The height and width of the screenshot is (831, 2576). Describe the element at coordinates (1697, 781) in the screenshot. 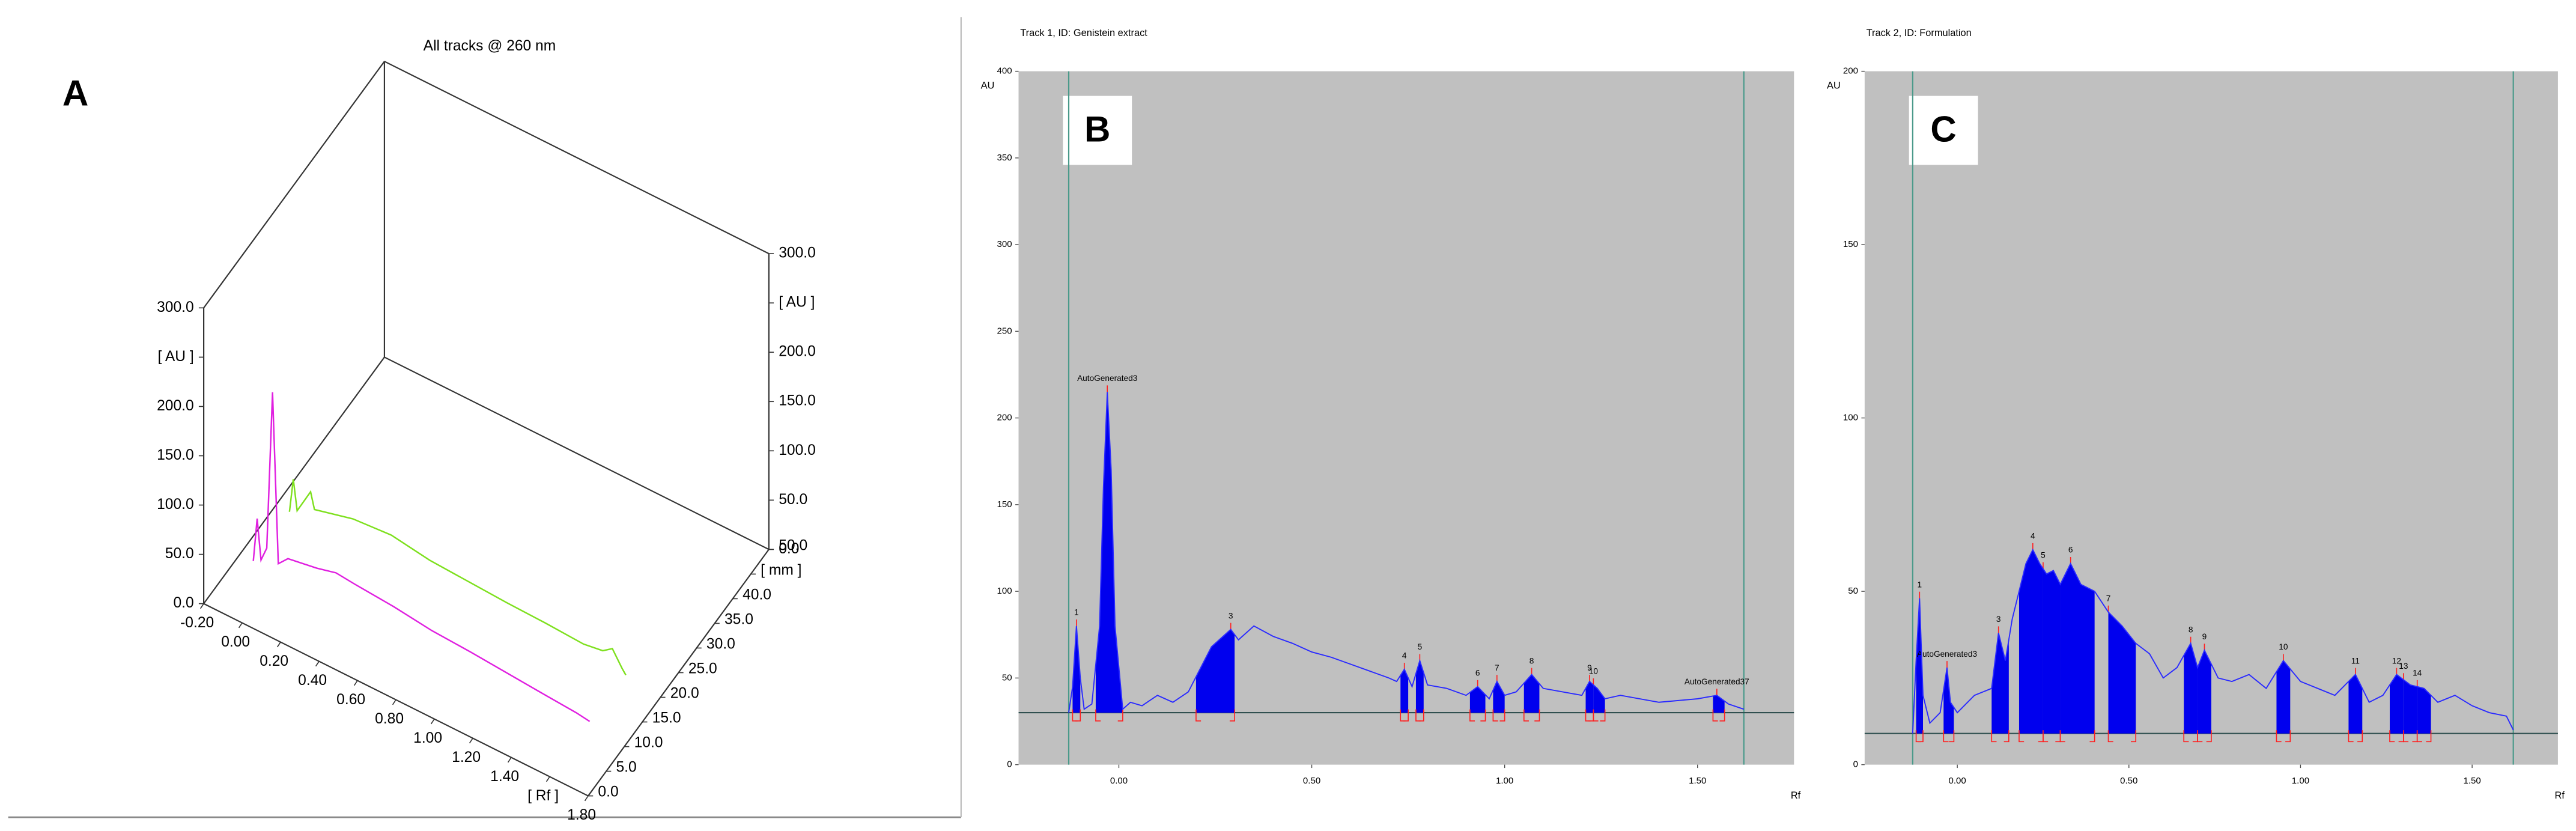

I see `x-tick-label: 1.50` at that location.